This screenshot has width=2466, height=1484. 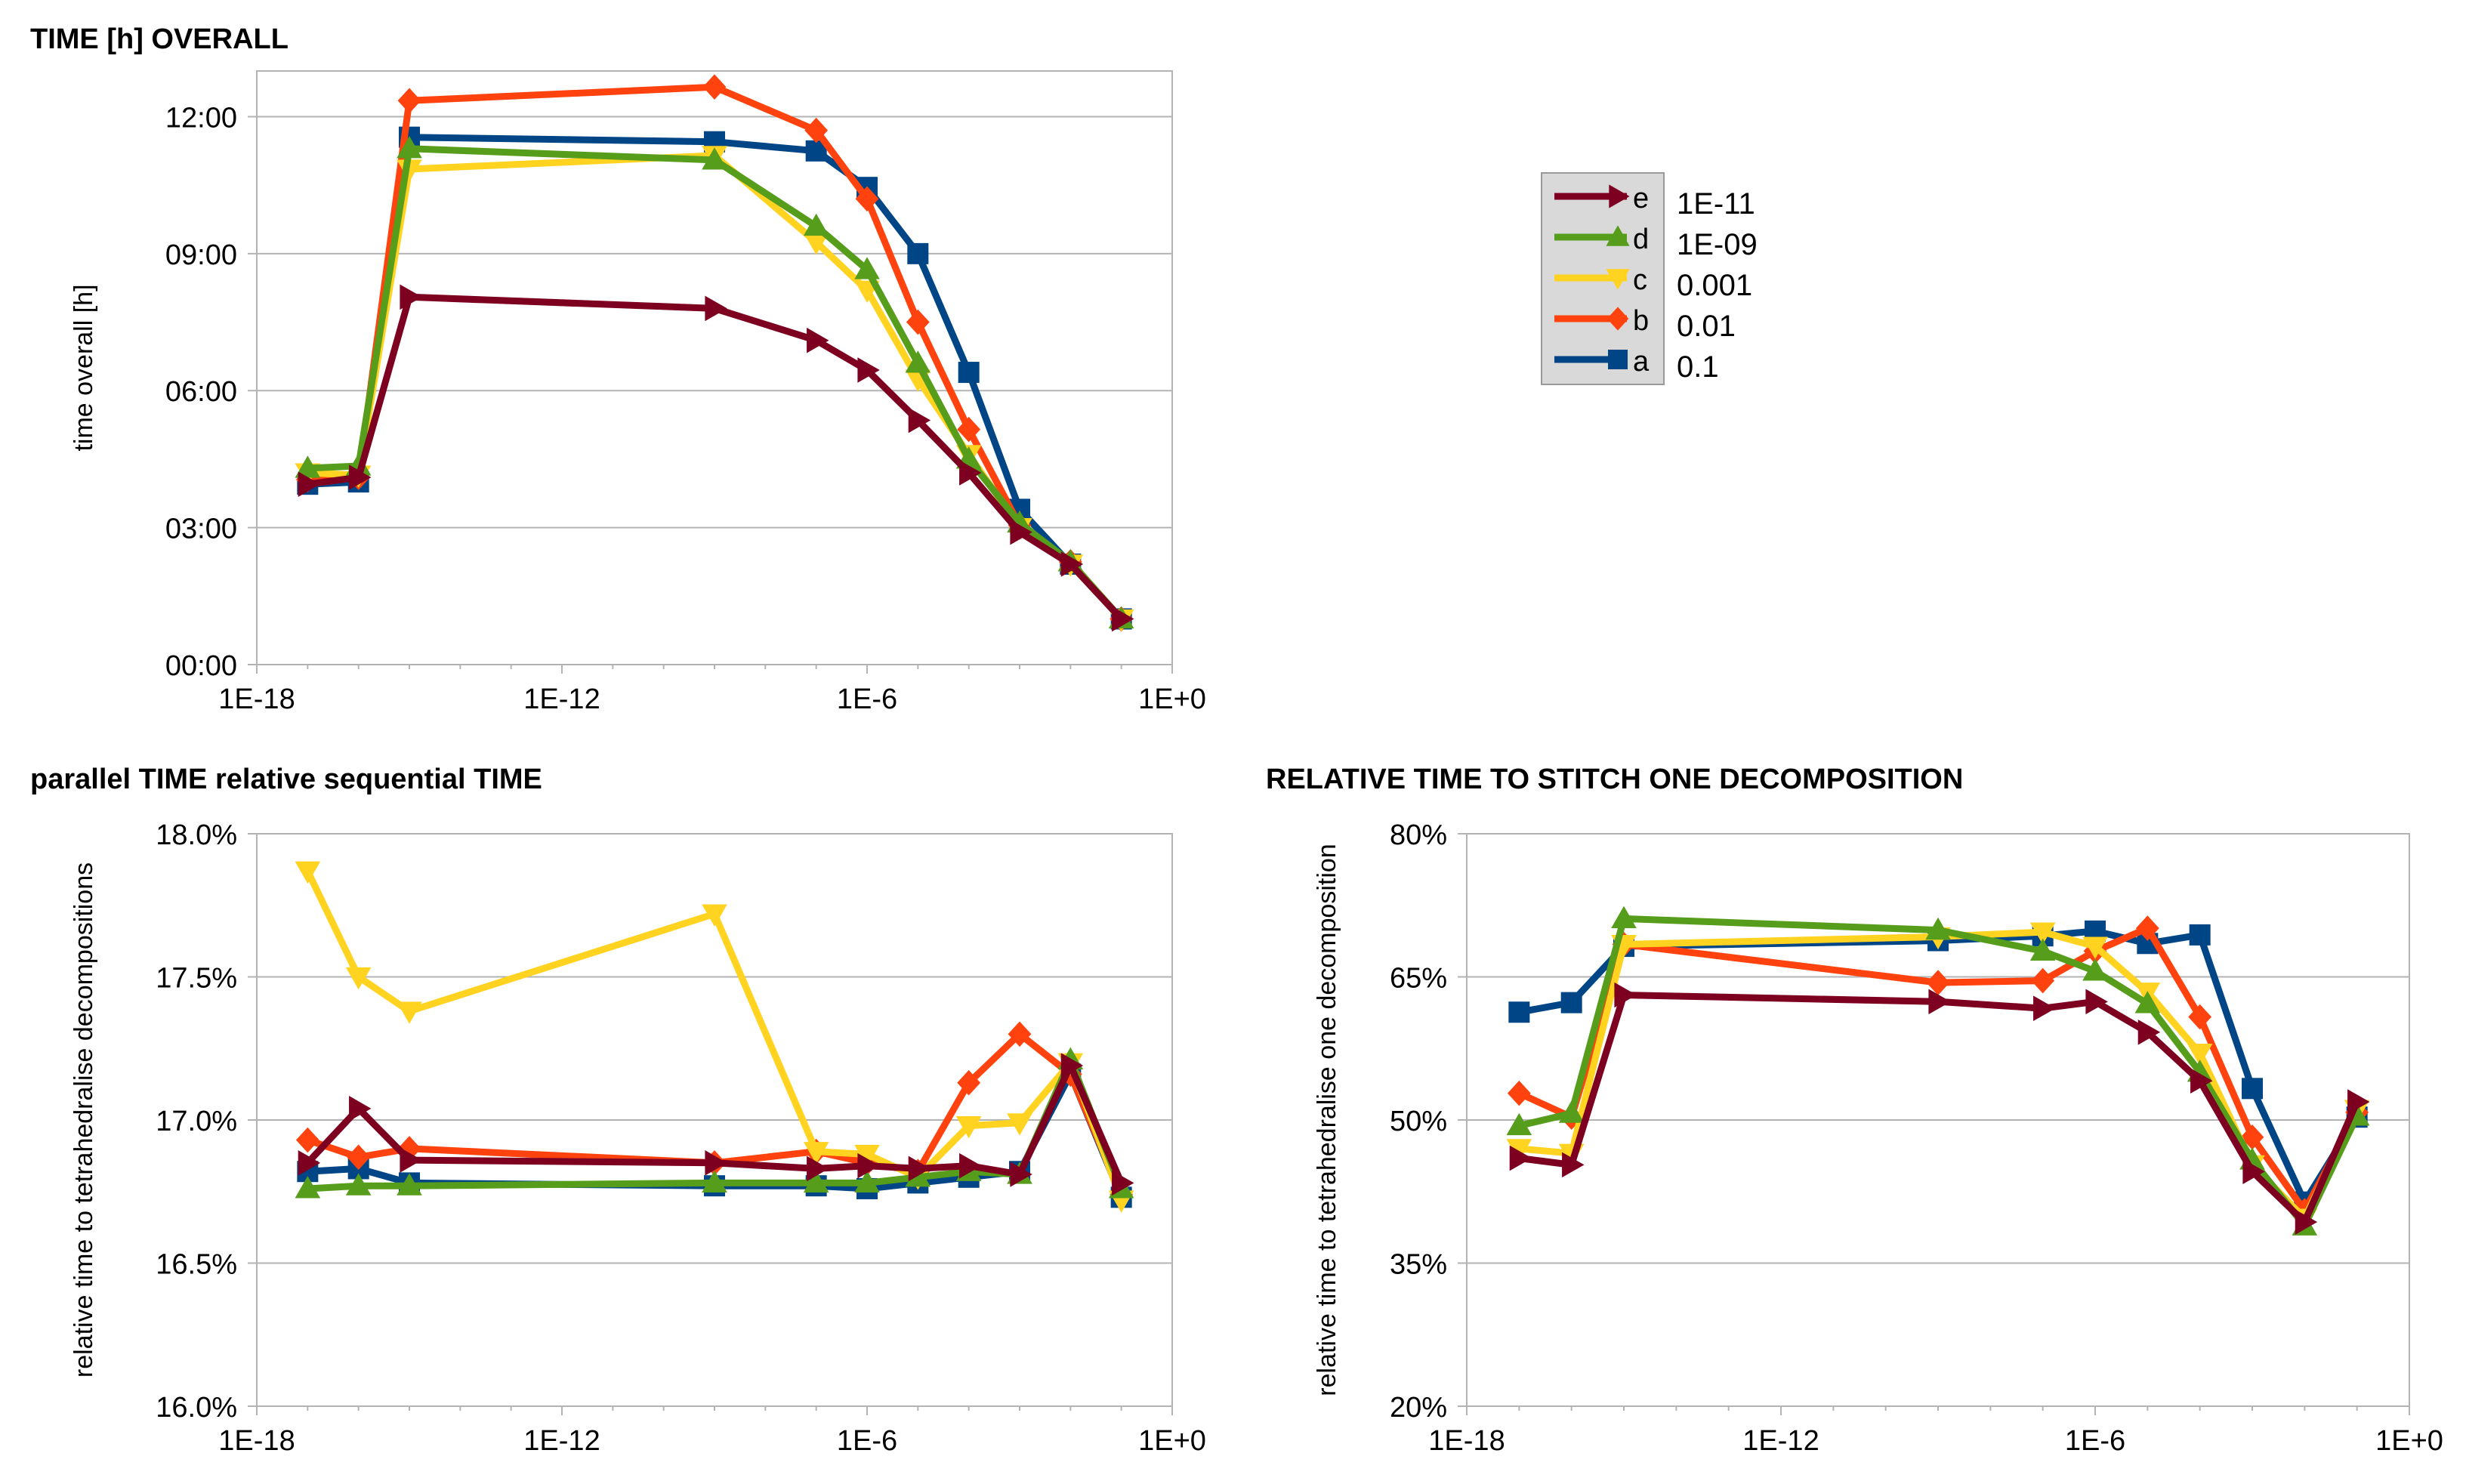 I want to click on legend-value-e: 1E-11, so click(x=1716, y=204).